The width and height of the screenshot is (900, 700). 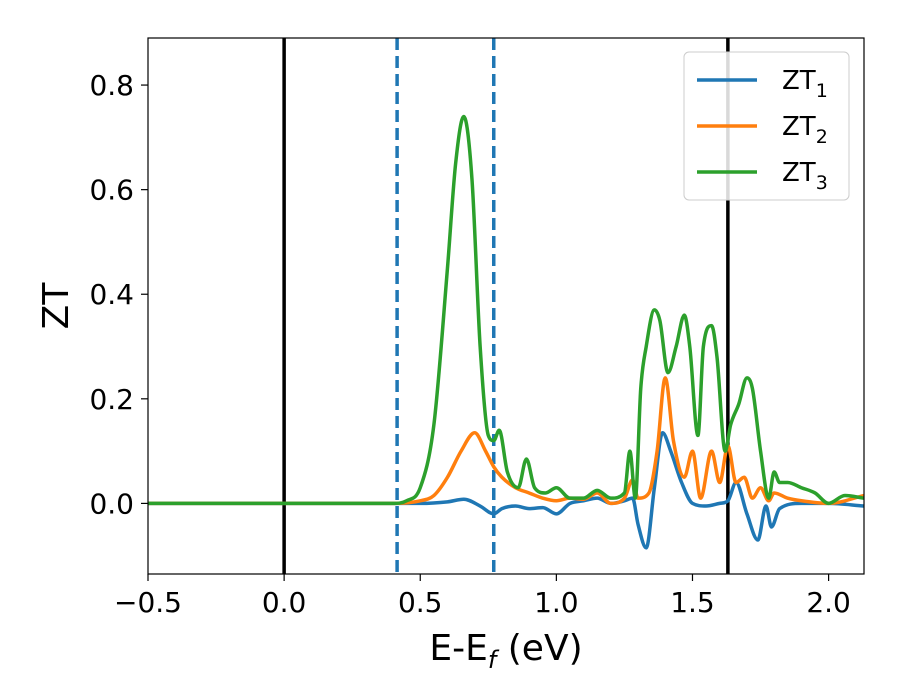 I want to click on legend-label-2: ZT2, so click(x=805, y=130).